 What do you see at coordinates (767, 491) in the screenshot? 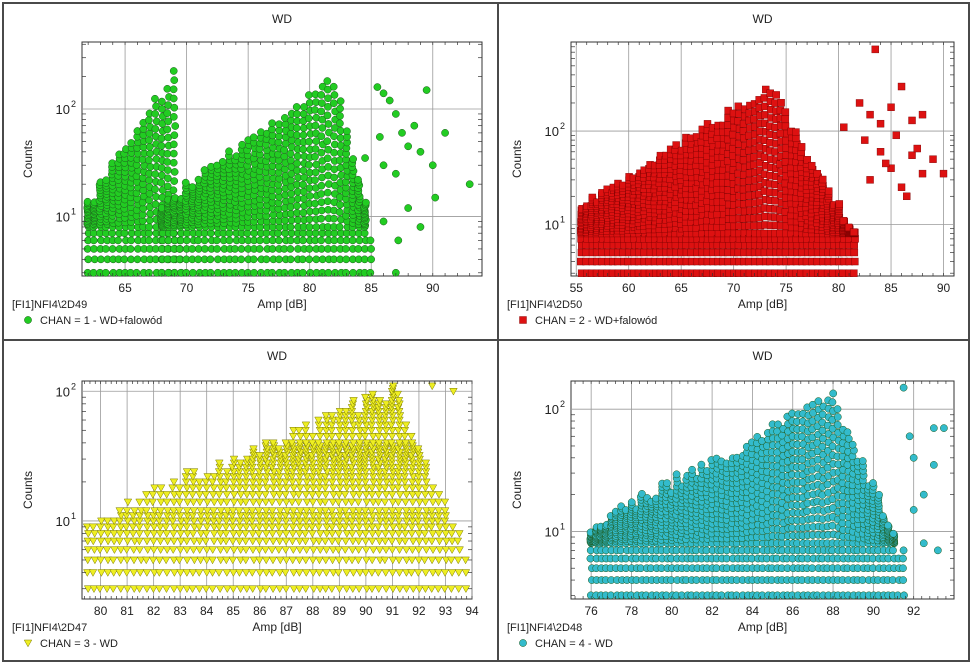
I see `data-series` at bounding box center [767, 491].